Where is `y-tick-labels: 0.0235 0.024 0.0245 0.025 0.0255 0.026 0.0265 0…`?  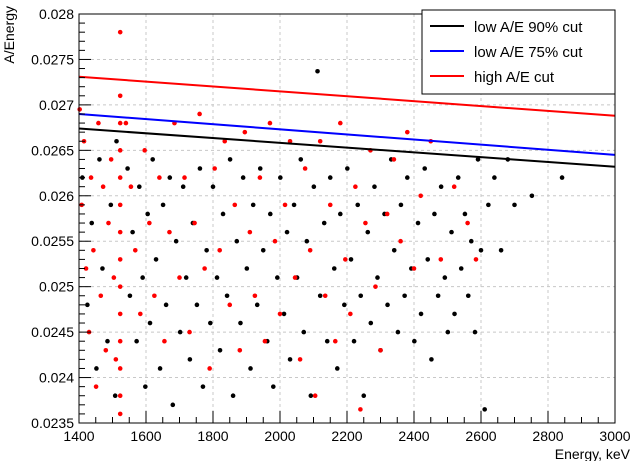 y-tick-labels: 0.0235 0.024 0.0245 0.025 0.0255 0.026 0.0265 0… is located at coordinates (52, 218).